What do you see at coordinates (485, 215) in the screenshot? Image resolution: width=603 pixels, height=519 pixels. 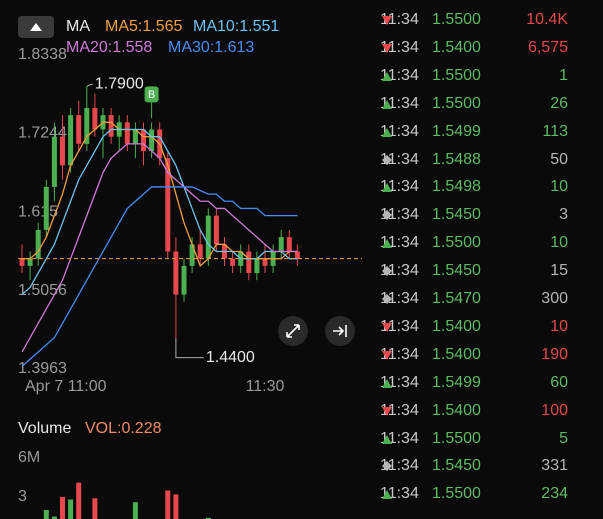 I see `trade-row: 11:34 1.5450 3` at bounding box center [485, 215].